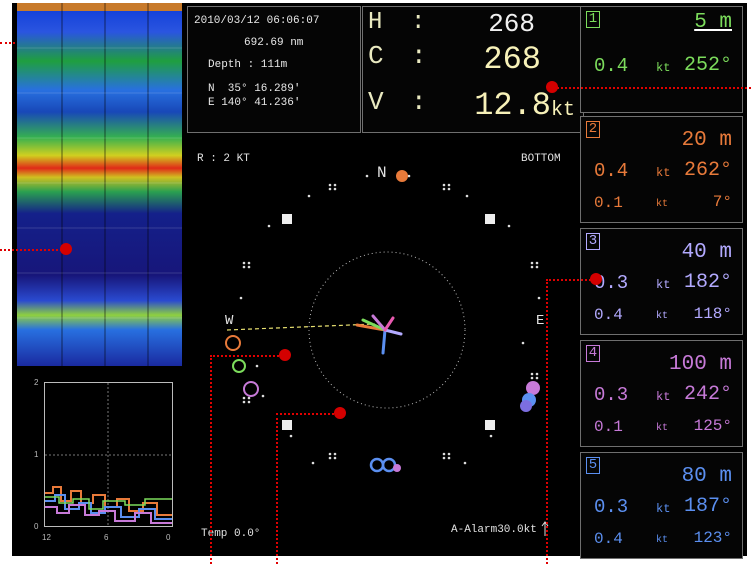  What do you see at coordinates (254, 103) in the screenshot?
I see `longitude-text: E 140° 41.236'` at bounding box center [254, 103].